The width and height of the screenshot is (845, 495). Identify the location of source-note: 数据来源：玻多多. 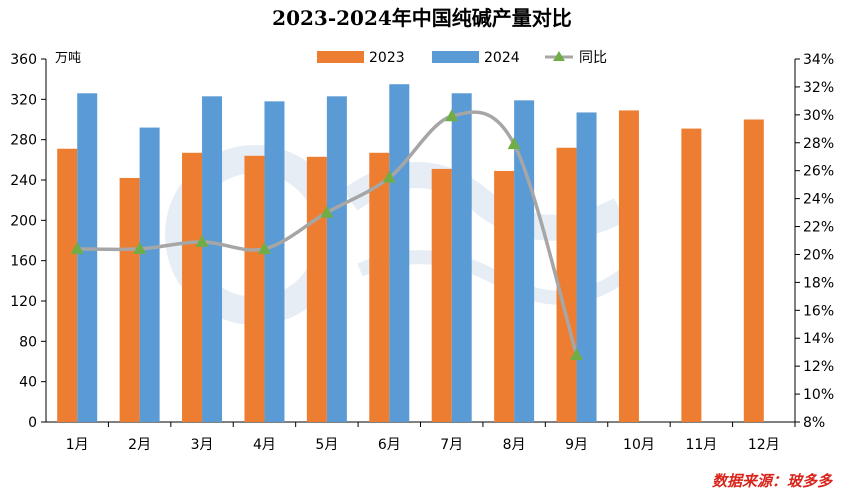
(772, 481).